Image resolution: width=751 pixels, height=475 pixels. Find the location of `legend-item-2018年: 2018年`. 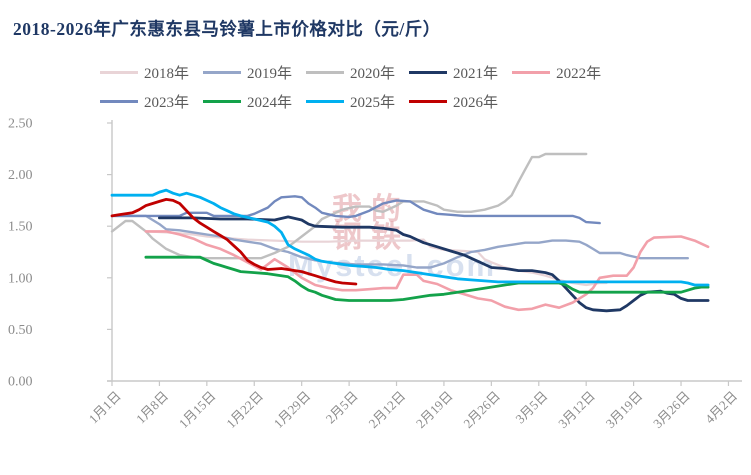

legend-item-2018年: 2018年 is located at coordinates (144, 72).